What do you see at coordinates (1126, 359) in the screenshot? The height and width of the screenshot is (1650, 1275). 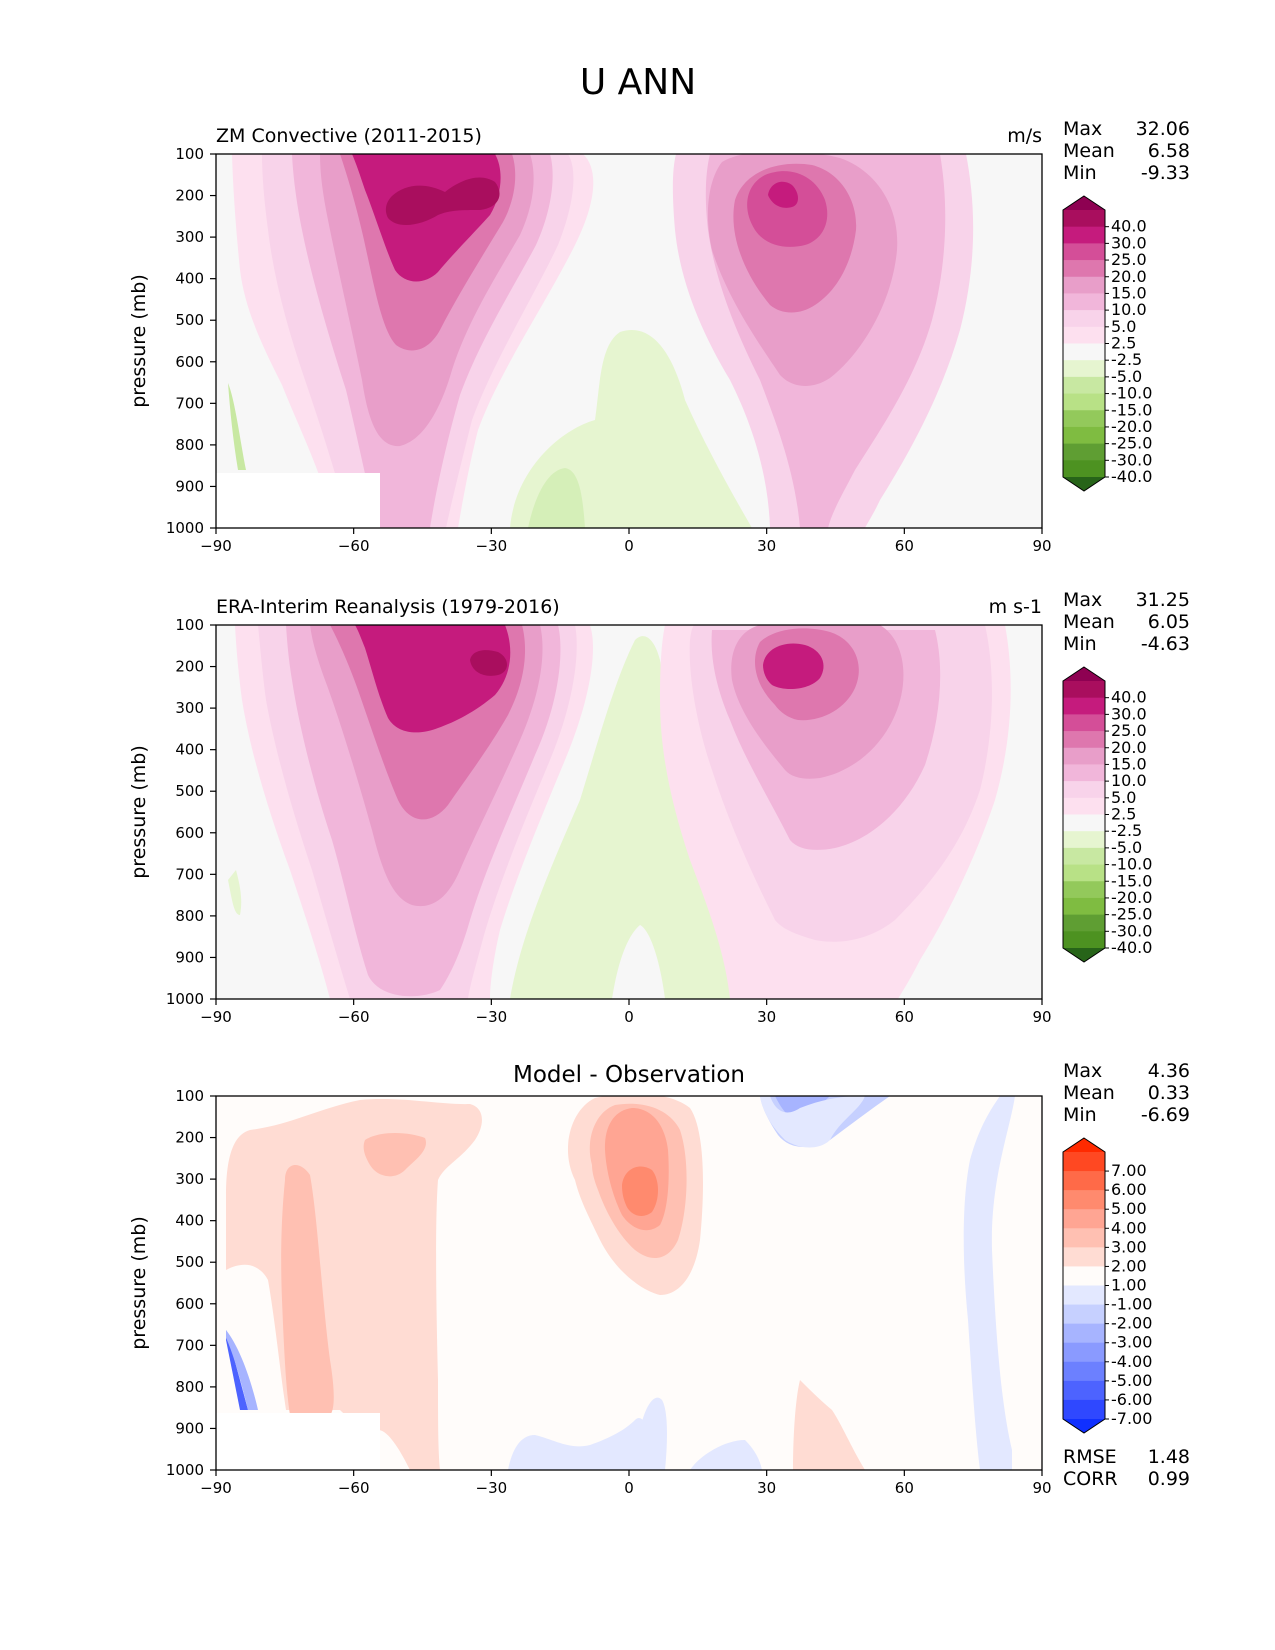 I see `colorbar-label: -2.5` at bounding box center [1126, 359].